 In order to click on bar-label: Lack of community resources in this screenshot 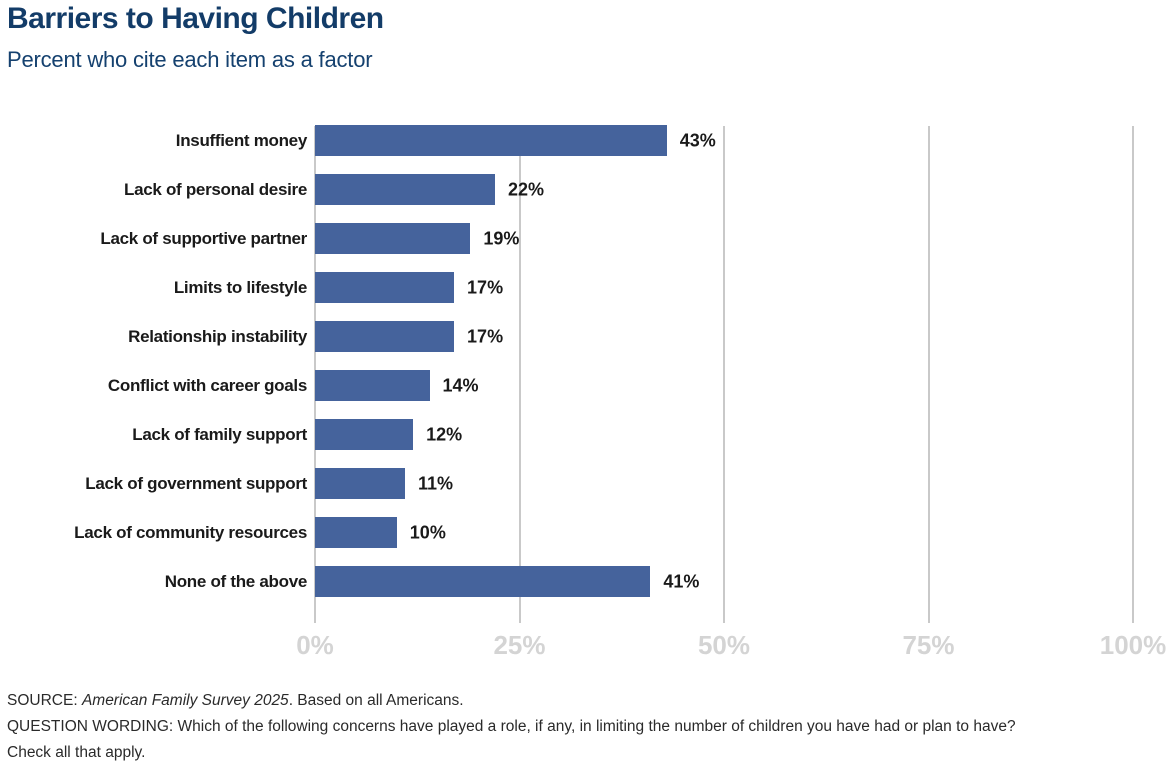, I will do `click(190, 532)`.